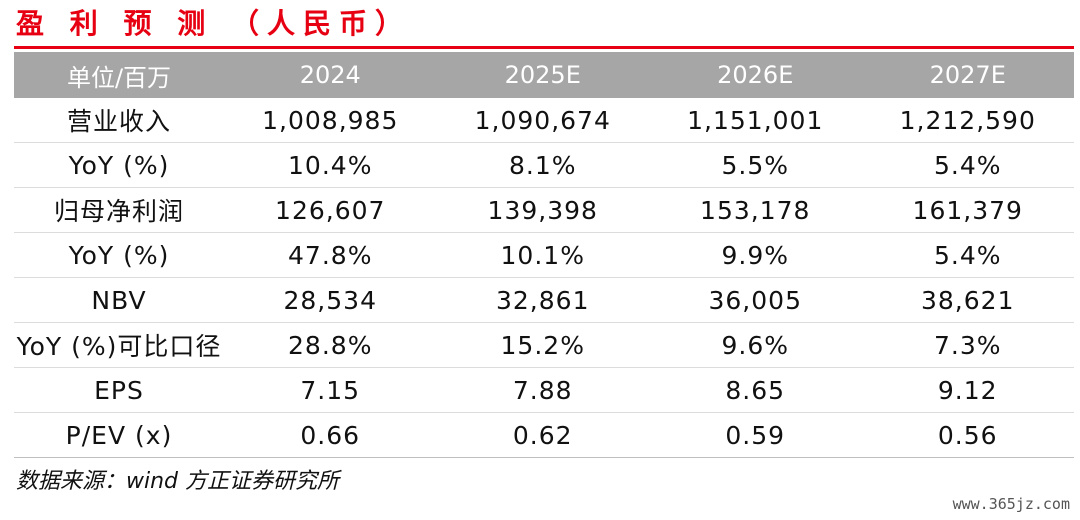  I want to click on table-cell: 0.59, so click(755, 435).